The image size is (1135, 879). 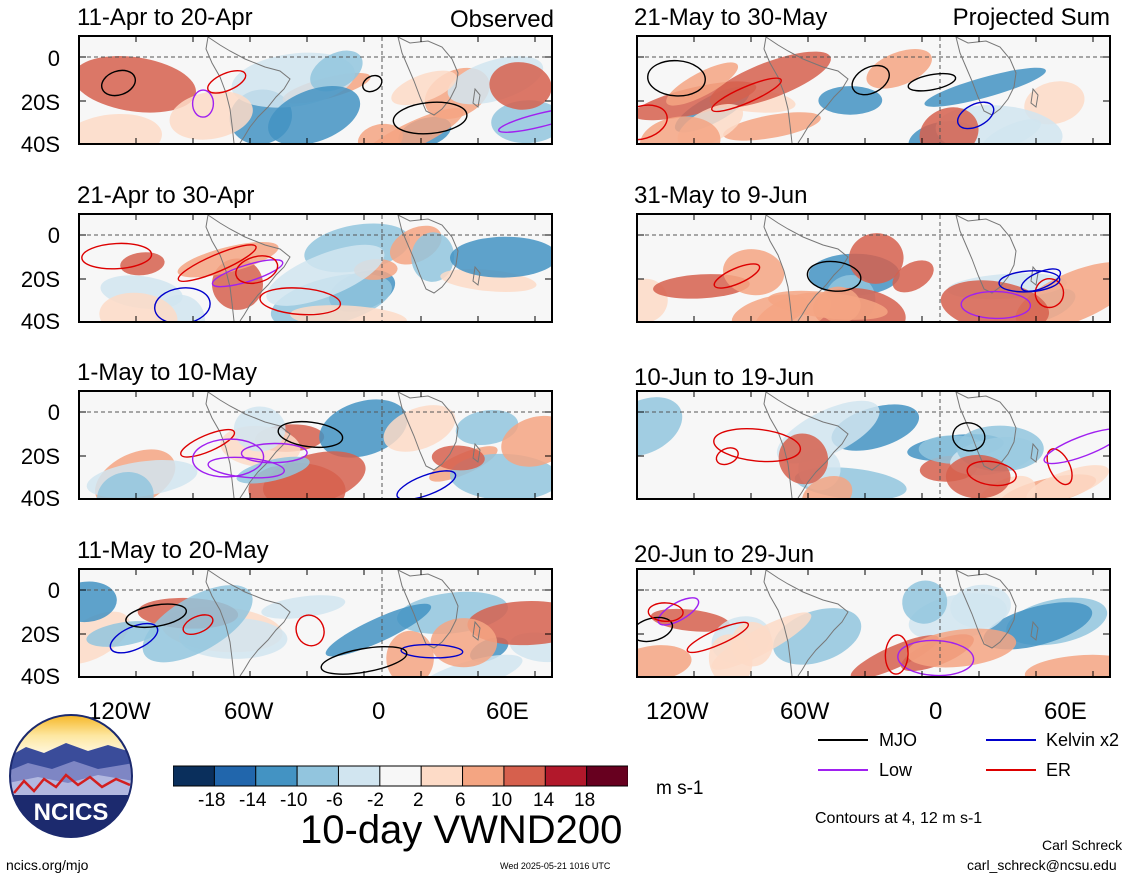 I want to click on legend-line-mjo, so click(x=843, y=740).